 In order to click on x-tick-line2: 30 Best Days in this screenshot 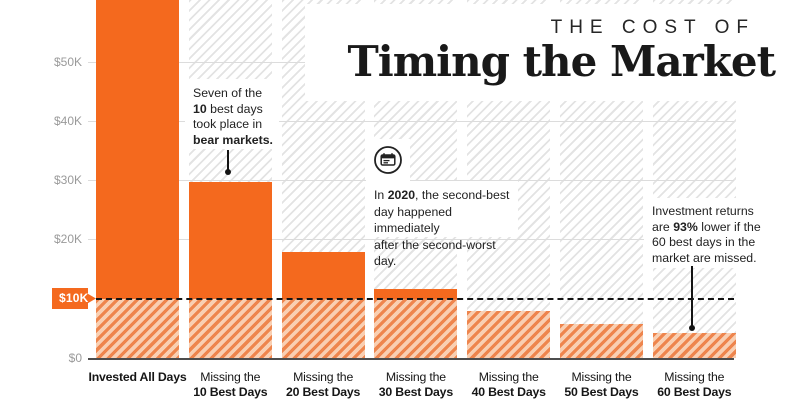, I will do `click(415, 392)`.